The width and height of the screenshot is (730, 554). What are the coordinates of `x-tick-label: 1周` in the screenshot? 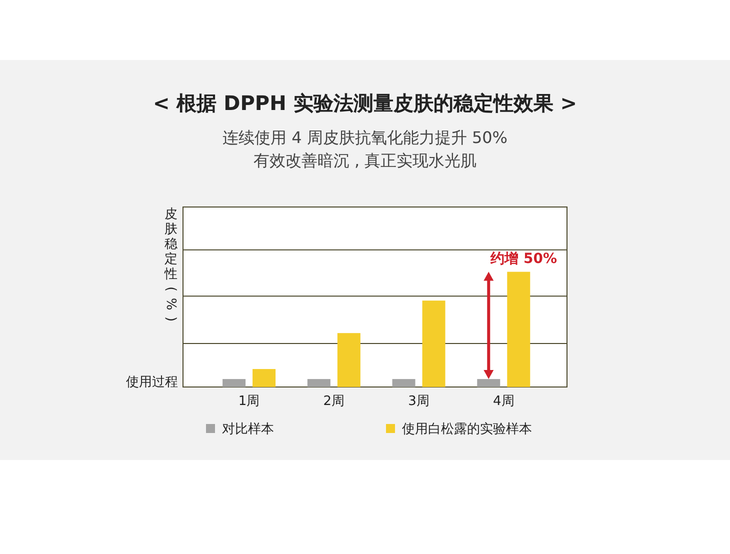 It's located at (249, 401).